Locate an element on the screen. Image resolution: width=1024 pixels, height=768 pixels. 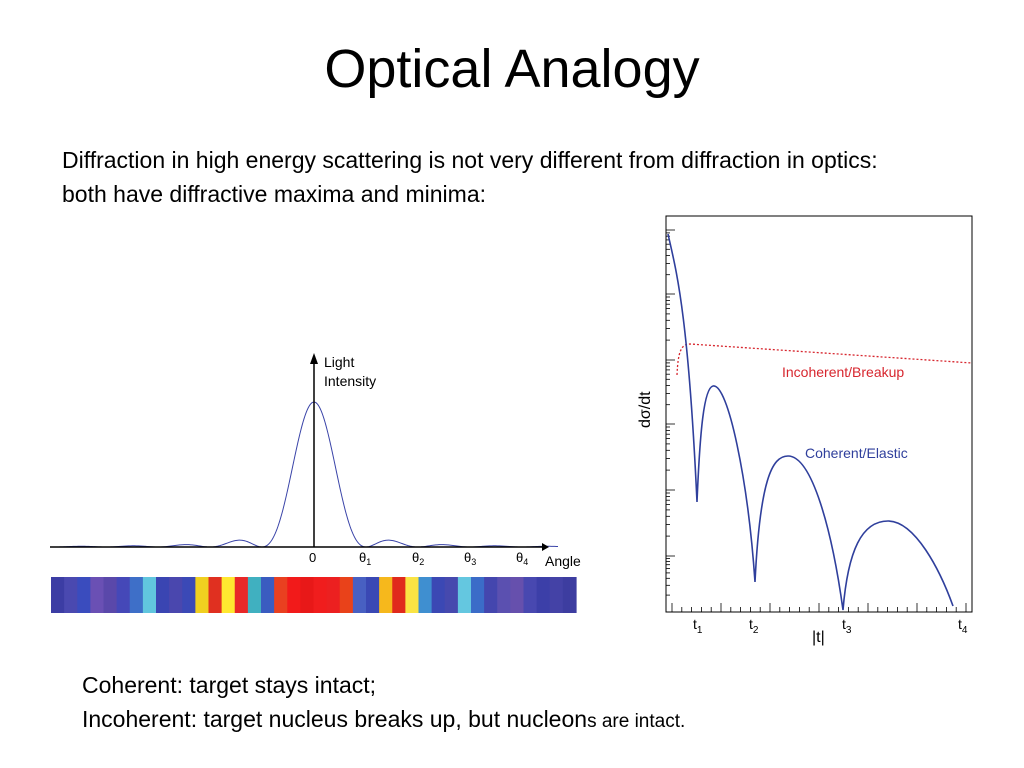
coherent-label: Coherent/Elastic is located at coordinates (856, 453).